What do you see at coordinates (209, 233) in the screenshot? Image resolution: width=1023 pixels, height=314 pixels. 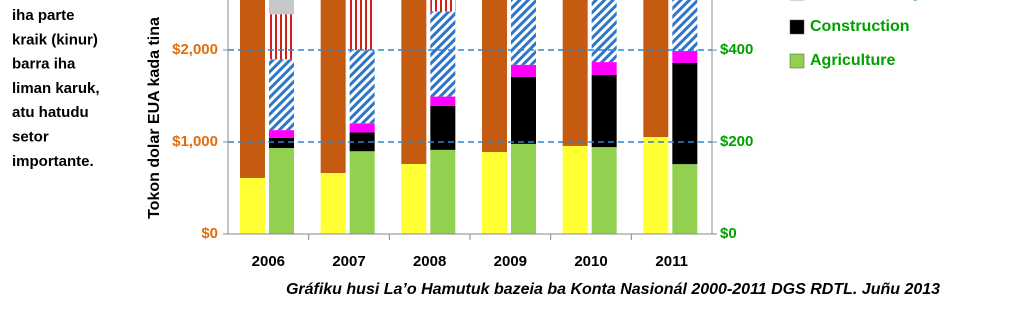 I see `y-tick-label: $0` at bounding box center [209, 233].